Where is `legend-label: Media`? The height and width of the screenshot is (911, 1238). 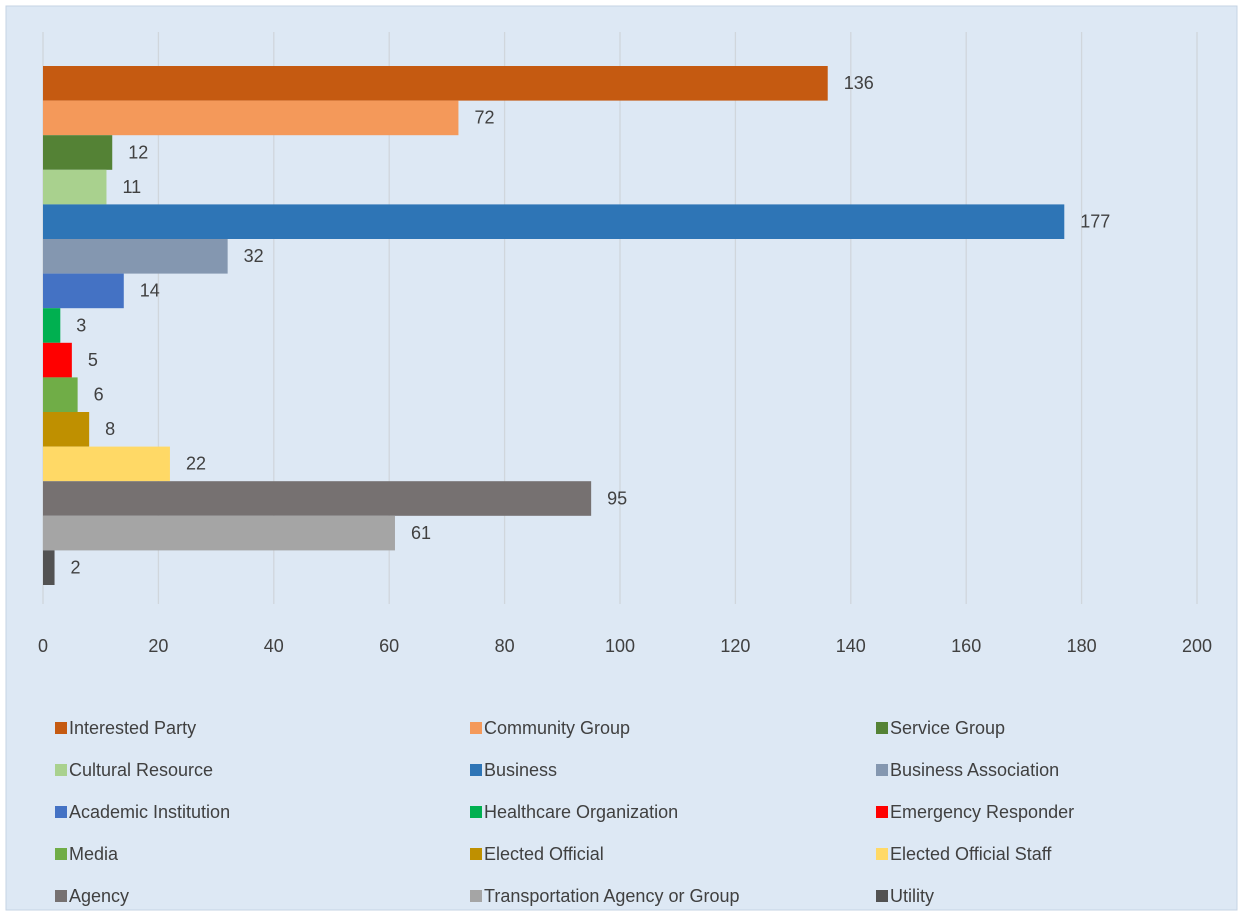 legend-label: Media is located at coordinates (94, 854).